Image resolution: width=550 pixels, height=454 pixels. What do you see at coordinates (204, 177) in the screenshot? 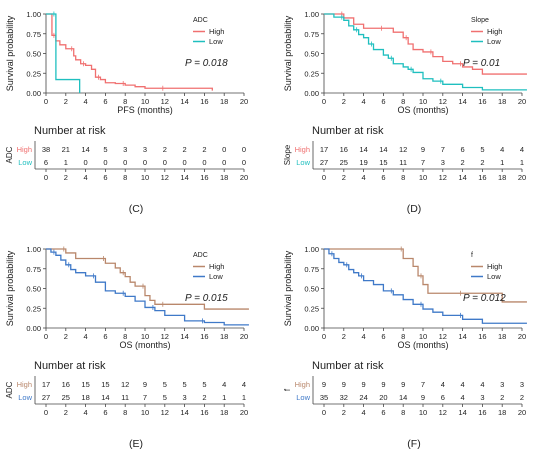
I see `risk-x-tick-label: 16` at bounding box center [204, 177].